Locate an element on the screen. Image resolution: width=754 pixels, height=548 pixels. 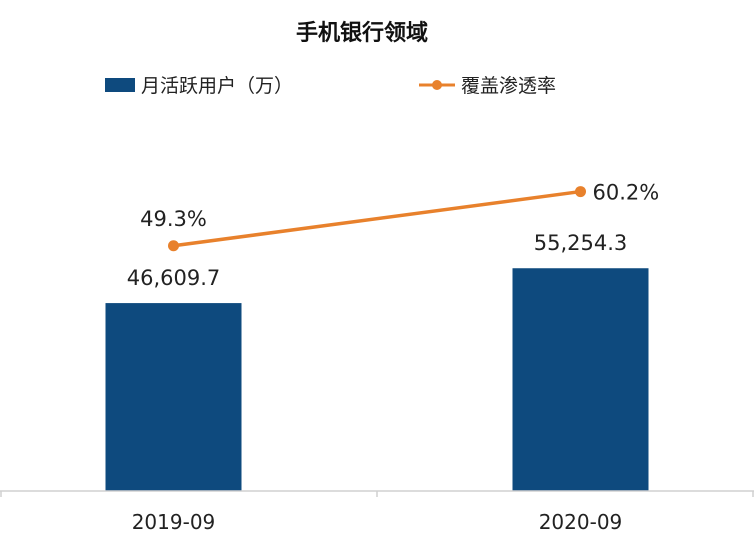
legend-label-line: 覆盖渗透率 is located at coordinates (508, 86).